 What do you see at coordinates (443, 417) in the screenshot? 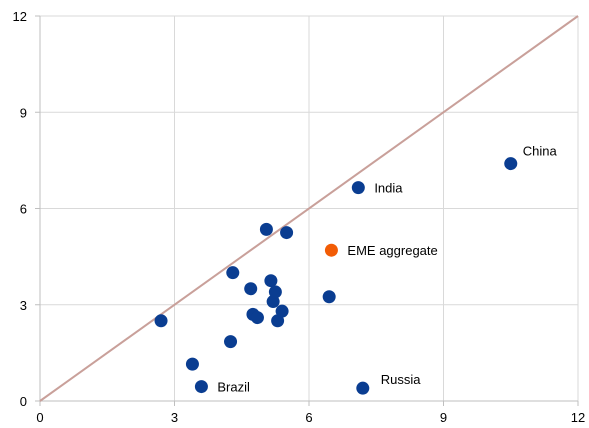
I see `x-tick-label: 9` at bounding box center [443, 417].